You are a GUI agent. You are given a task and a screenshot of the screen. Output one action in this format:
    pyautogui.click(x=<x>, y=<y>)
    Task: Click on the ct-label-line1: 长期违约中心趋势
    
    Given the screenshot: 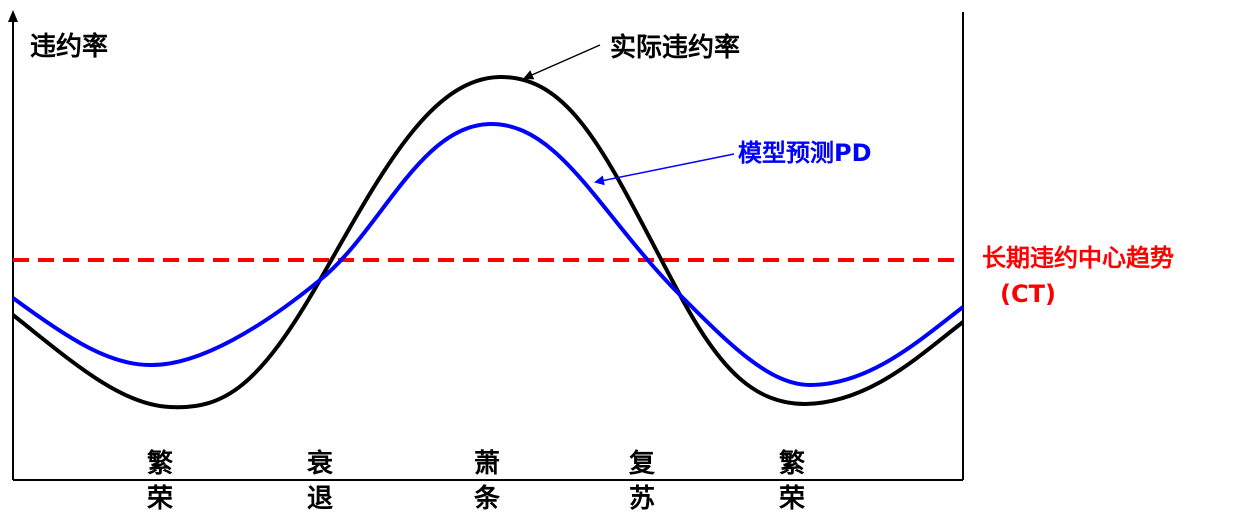 What is the action you would take?
    pyautogui.click(x=1078, y=258)
    